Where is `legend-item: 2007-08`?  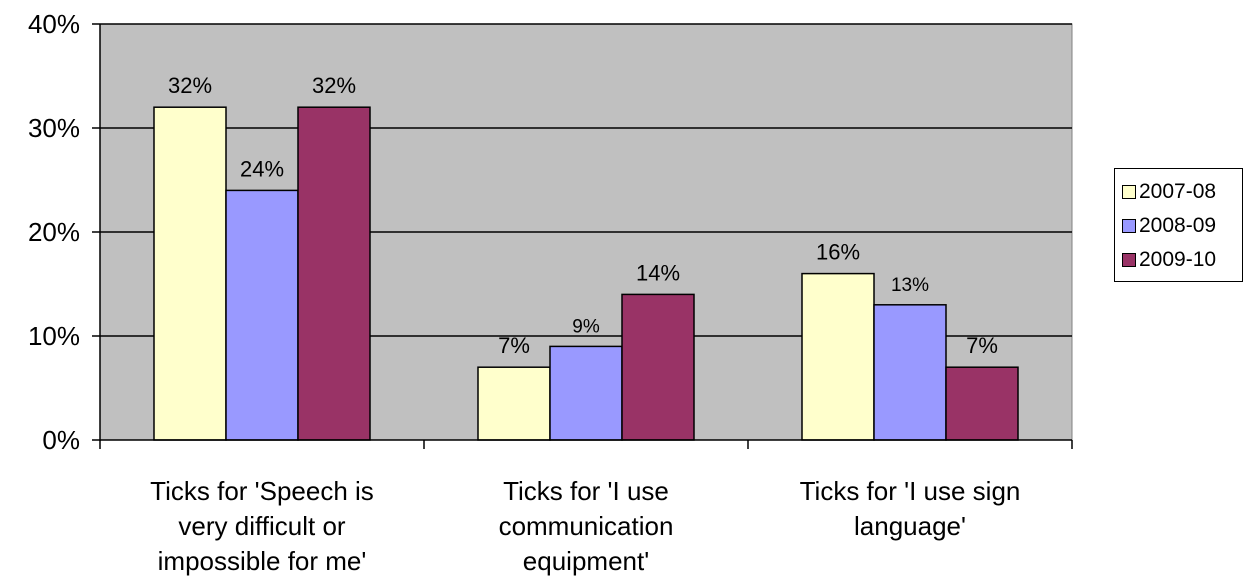 legend-item: 2007-08 is located at coordinates (1178, 192).